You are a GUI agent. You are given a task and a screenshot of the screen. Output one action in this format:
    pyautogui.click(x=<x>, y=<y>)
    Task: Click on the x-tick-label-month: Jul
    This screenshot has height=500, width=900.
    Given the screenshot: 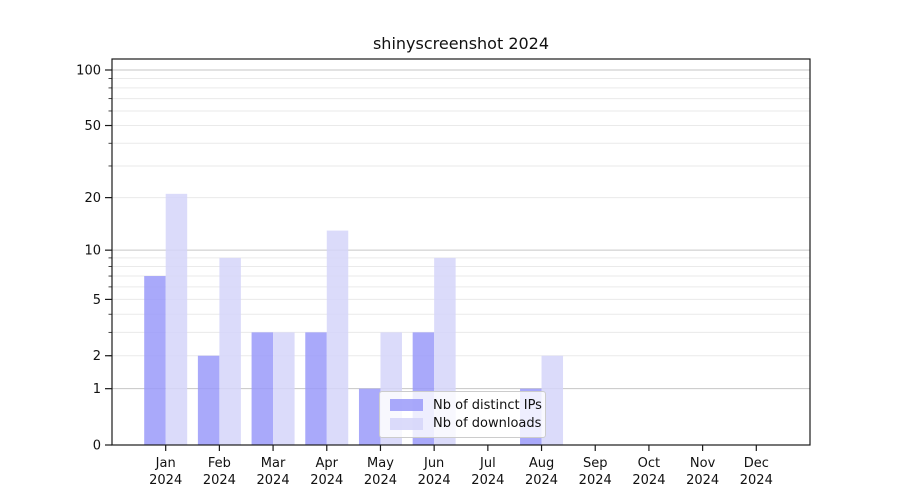 What is the action you would take?
    pyautogui.click(x=487, y=463)
    